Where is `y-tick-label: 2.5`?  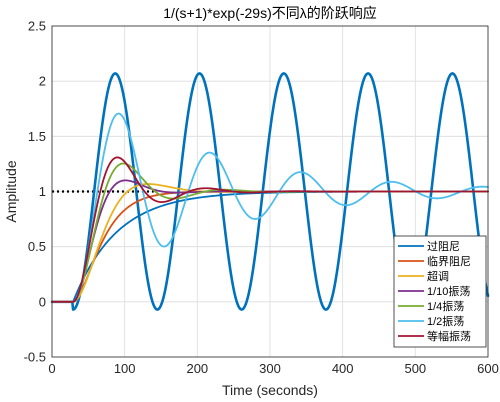
y-tick-label: 2.5 is located at coordinates (37, 26).